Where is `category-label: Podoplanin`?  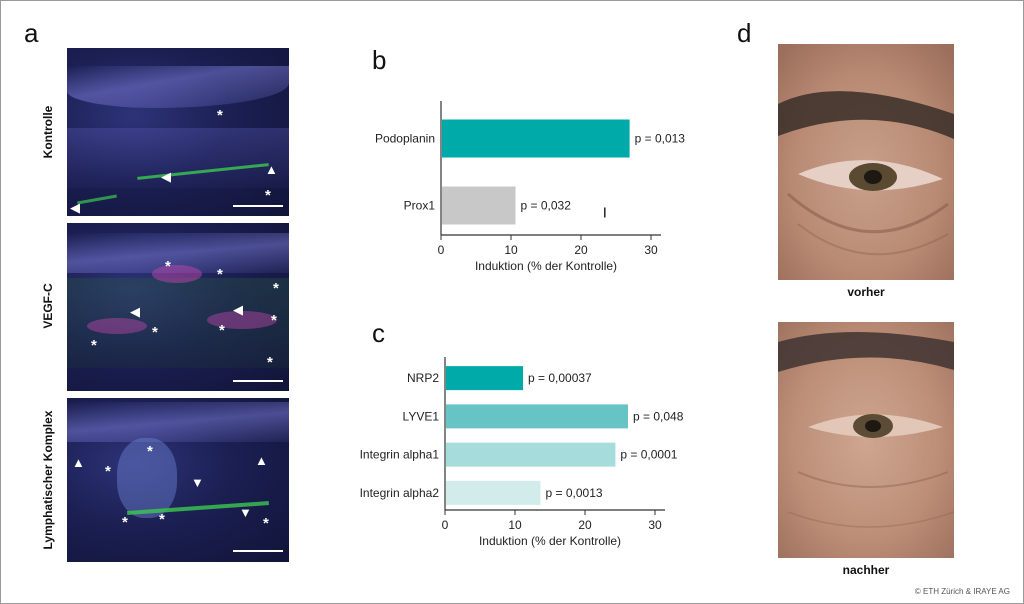 category-label: Podoplanin is located at coordinates (405, 139).